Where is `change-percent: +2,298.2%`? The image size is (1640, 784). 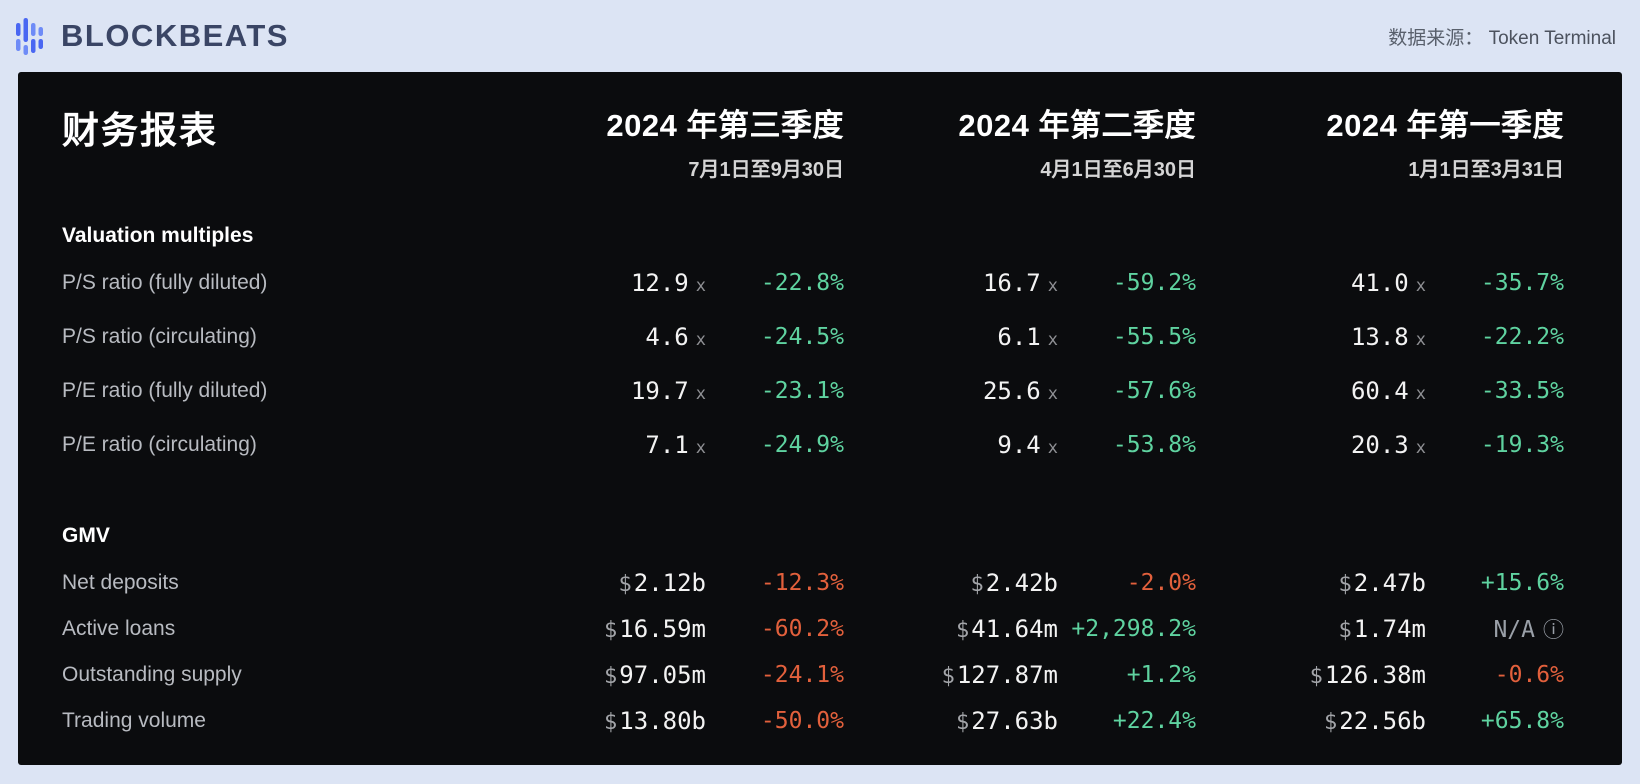 change-percent: +2,298.2% is located at coordinates (1133, 629).